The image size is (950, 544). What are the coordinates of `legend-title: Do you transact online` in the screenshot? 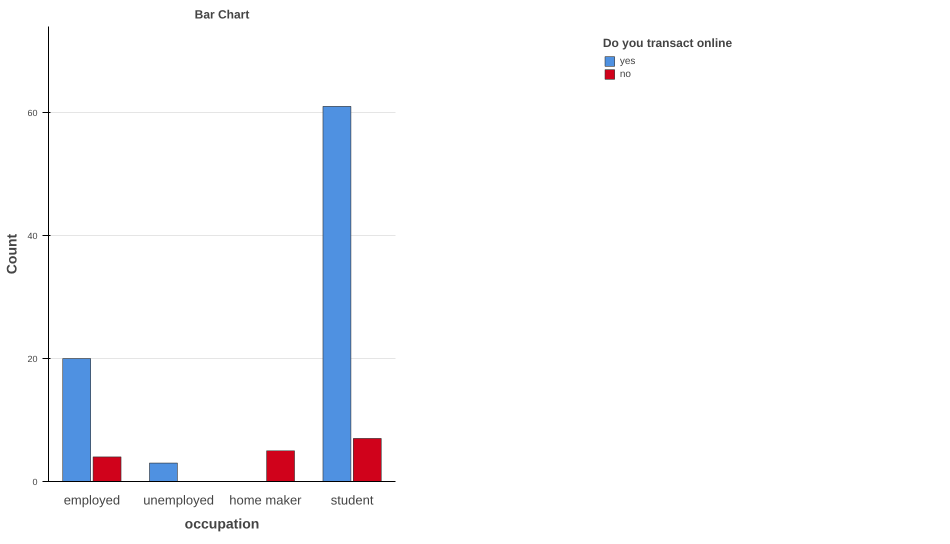 It's located at (667, 43).